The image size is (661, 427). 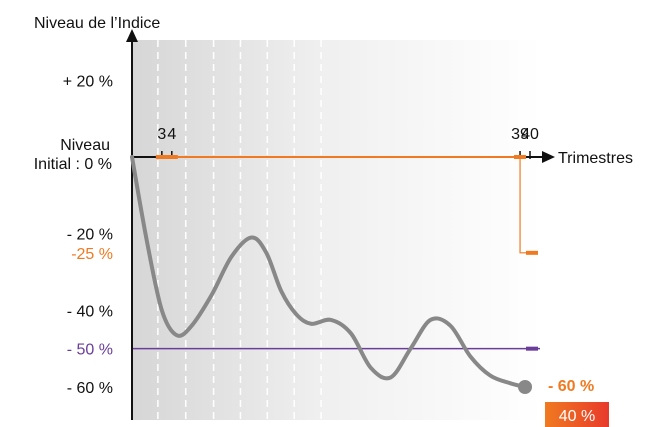 I want to click on initial-level-label-line2: Initial : 0 %, so click(x=73, y=164).